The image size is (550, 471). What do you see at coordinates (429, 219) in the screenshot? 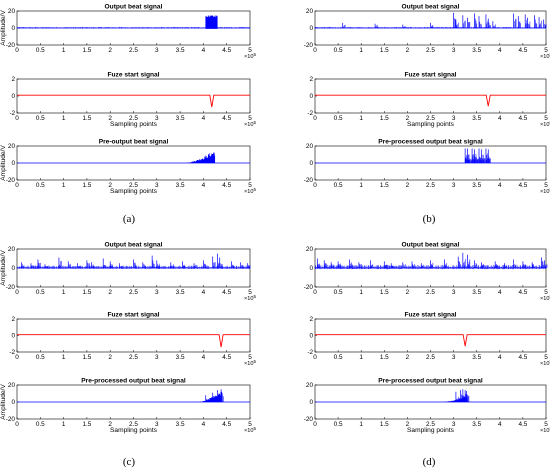
I see `panel-label: (b)` at bounding box center [429, 219].